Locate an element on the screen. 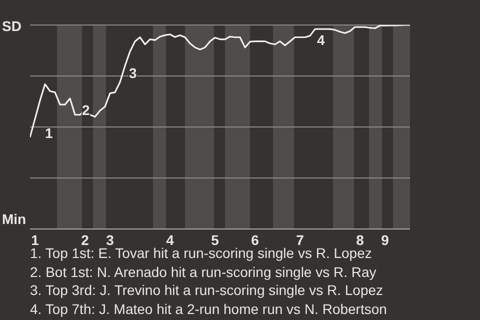 The width and height of the screenshot is (480, 320). text: 3. Top 3rd: J. Trevino hit a run-scoring single vs R. Lopez is located at coordinates (207, 290).